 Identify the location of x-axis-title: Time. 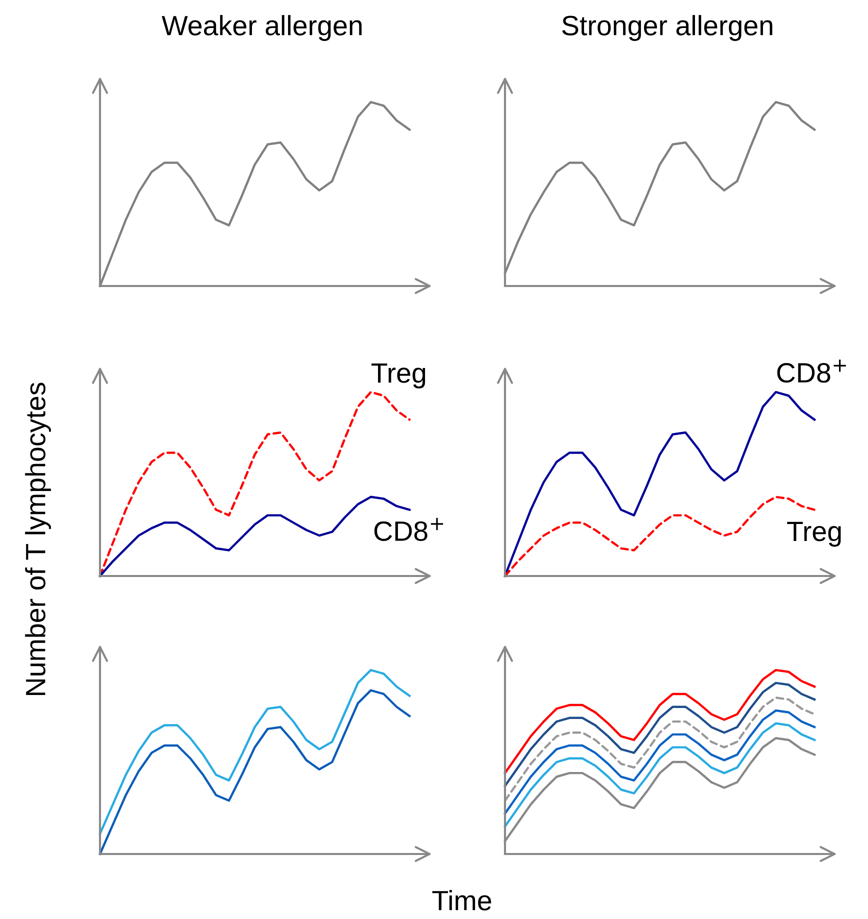
(462, 900).